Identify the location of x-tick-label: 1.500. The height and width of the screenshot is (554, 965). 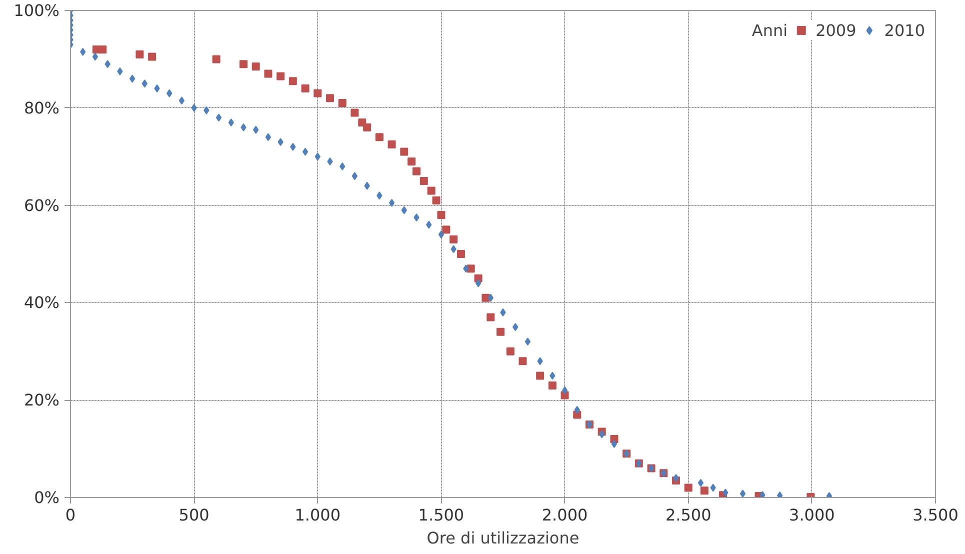
(441, 515).